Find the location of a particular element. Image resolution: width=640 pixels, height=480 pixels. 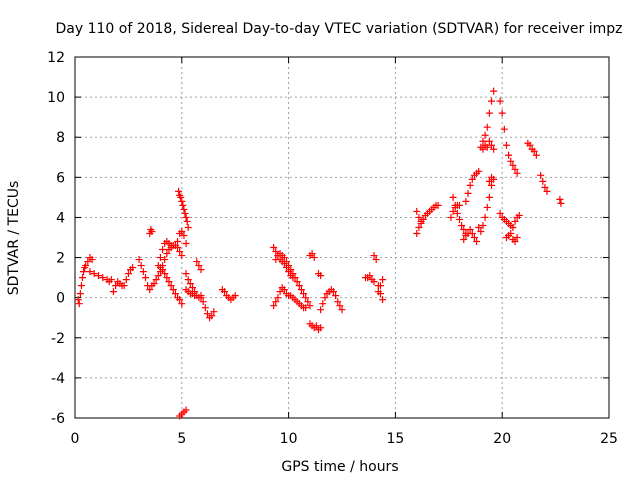

x-tick-labels: 0 5 10 15 20 25 is located at coordinates (344, 439).